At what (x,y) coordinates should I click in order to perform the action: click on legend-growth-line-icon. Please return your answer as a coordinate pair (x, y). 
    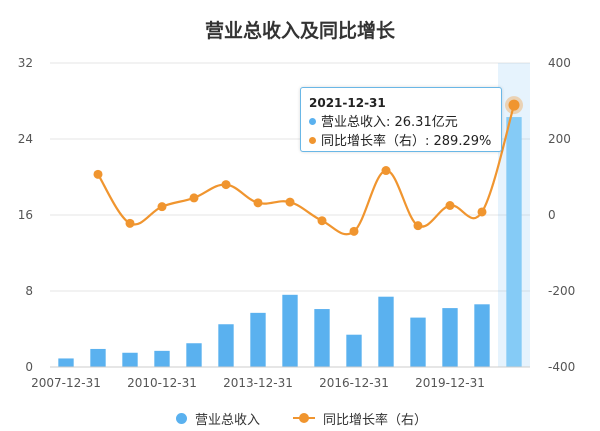
    Looking at the image, I should click on (304, 418).